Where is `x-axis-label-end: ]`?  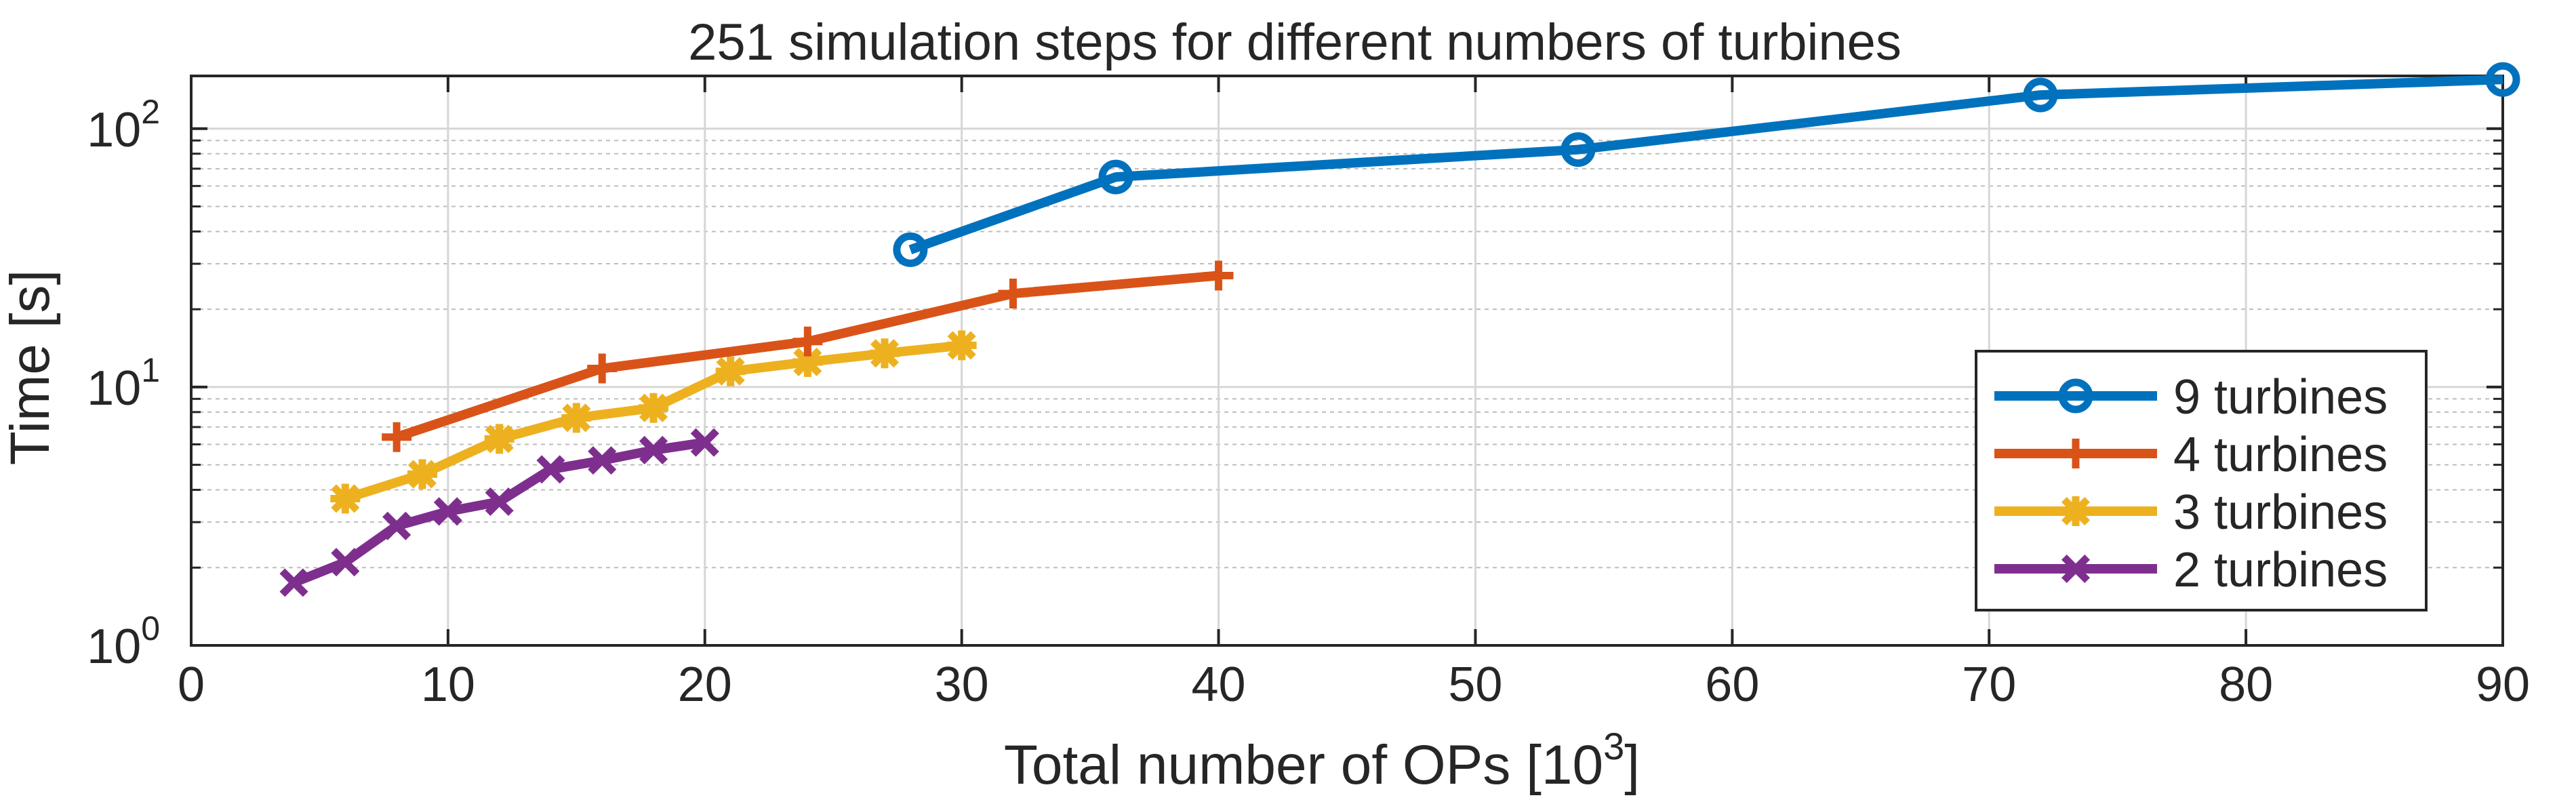
x-axis-label-end: ] is located at coordinates (1632, 765).